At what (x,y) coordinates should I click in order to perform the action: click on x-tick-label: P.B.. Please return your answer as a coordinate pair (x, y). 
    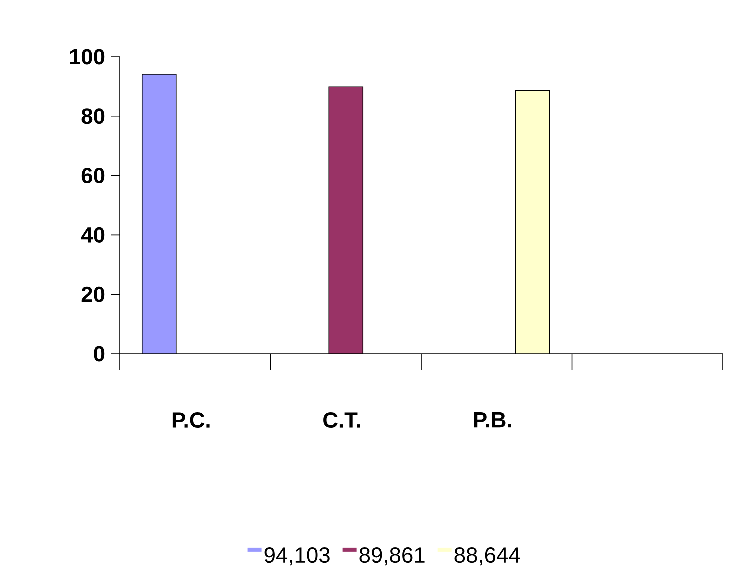
    Looking at the image, I should click on (493, 420).